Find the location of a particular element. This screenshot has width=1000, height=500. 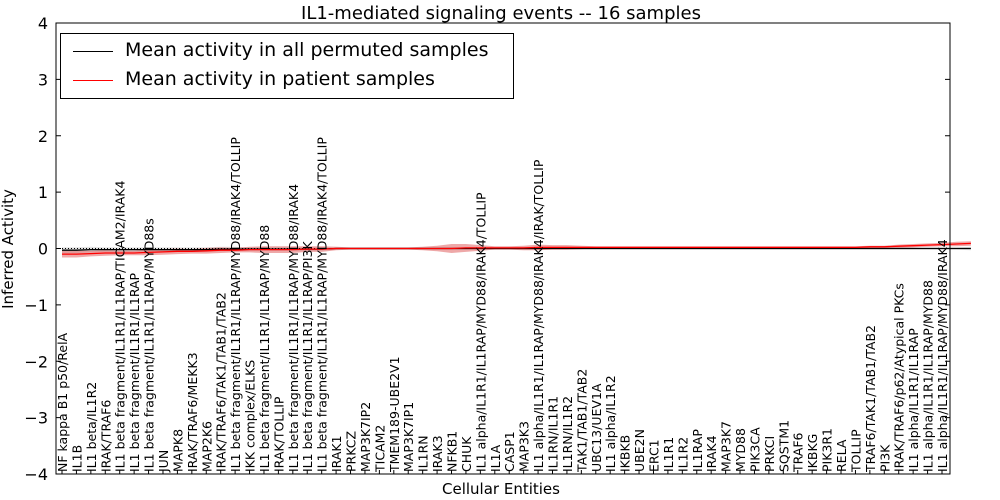

x-tick-label: NF kappa B1 p50/RelA is located at coordinates (62, 402).